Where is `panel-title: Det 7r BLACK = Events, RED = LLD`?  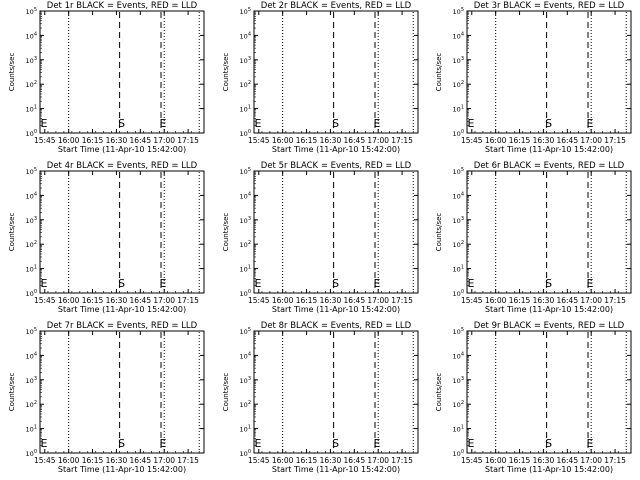 panel-title: Det 7r BLACK = Events, RED = LLD is located at coordinates (122, 326).